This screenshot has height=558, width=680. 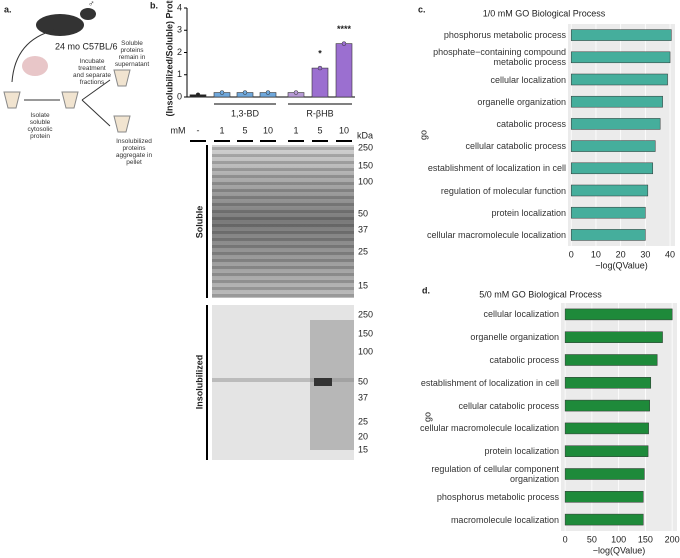 What do you see at coordinates (178, 130) in the screenshot?
I see `x-axis-title: mM` at bounding box center [178, 130].